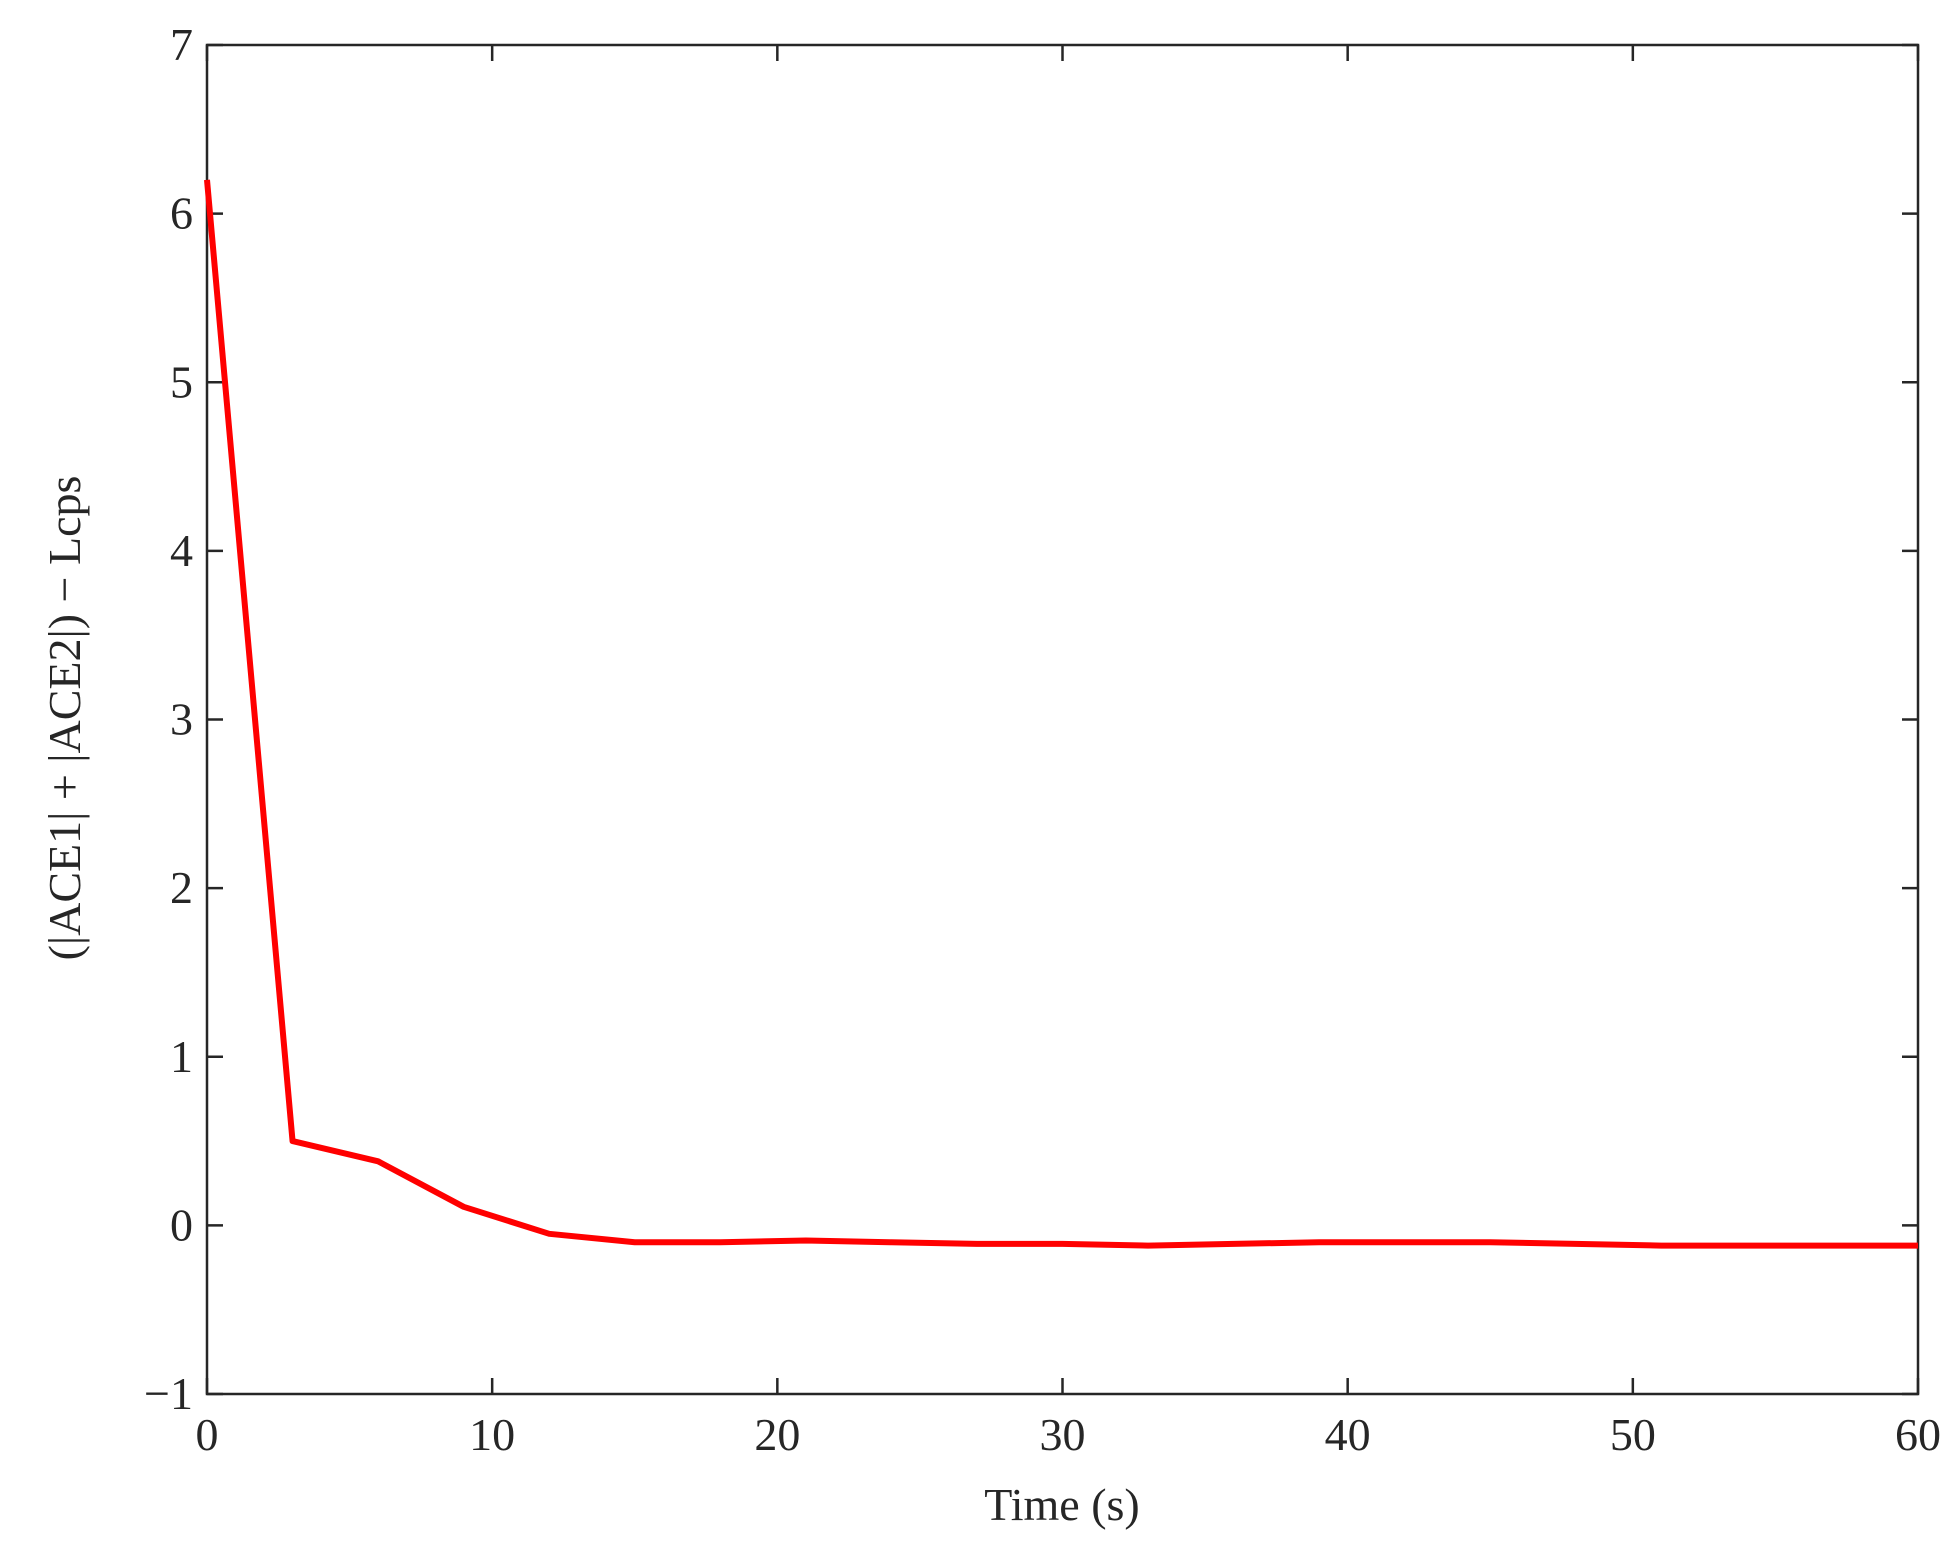 The image size is (1958, 1555). I want to click on y-tick-label: 1, so click(181, 1056).